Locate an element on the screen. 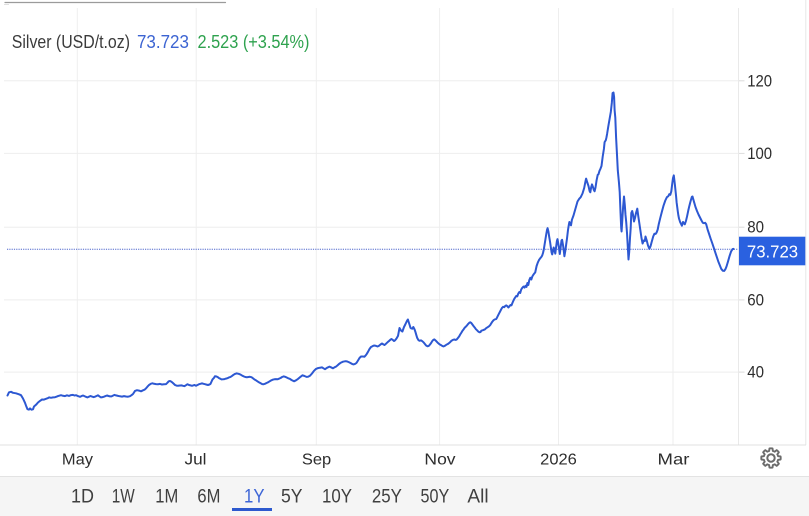 The height and width of the screenshot is (516, 809). svg-text: 5Y is located at coordinates (292, 496).